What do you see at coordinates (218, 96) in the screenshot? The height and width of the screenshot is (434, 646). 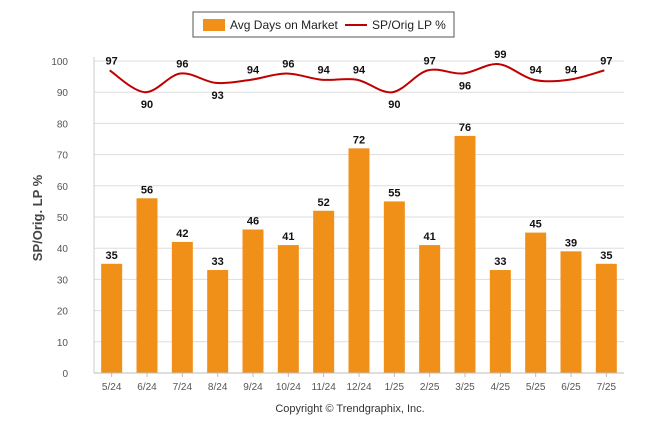 I see `line-value-label: 93` at bounding box center [218, 96].